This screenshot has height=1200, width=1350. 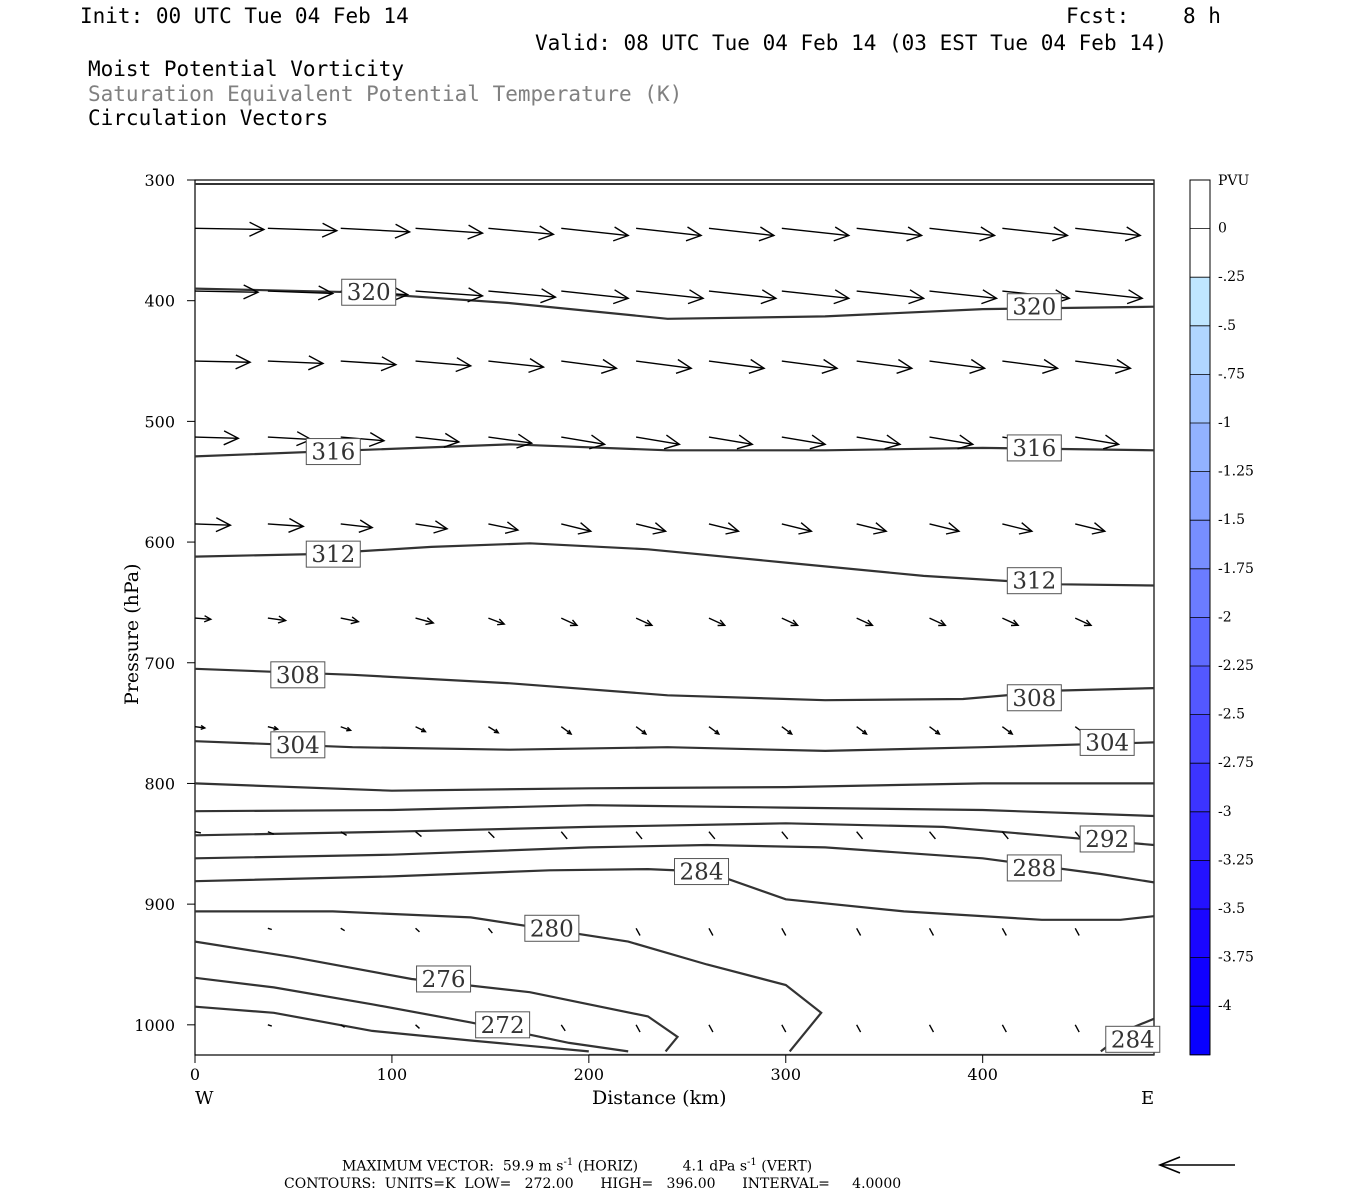 I want to click on colorbar-label: -3, so click(x=1225, y=812).